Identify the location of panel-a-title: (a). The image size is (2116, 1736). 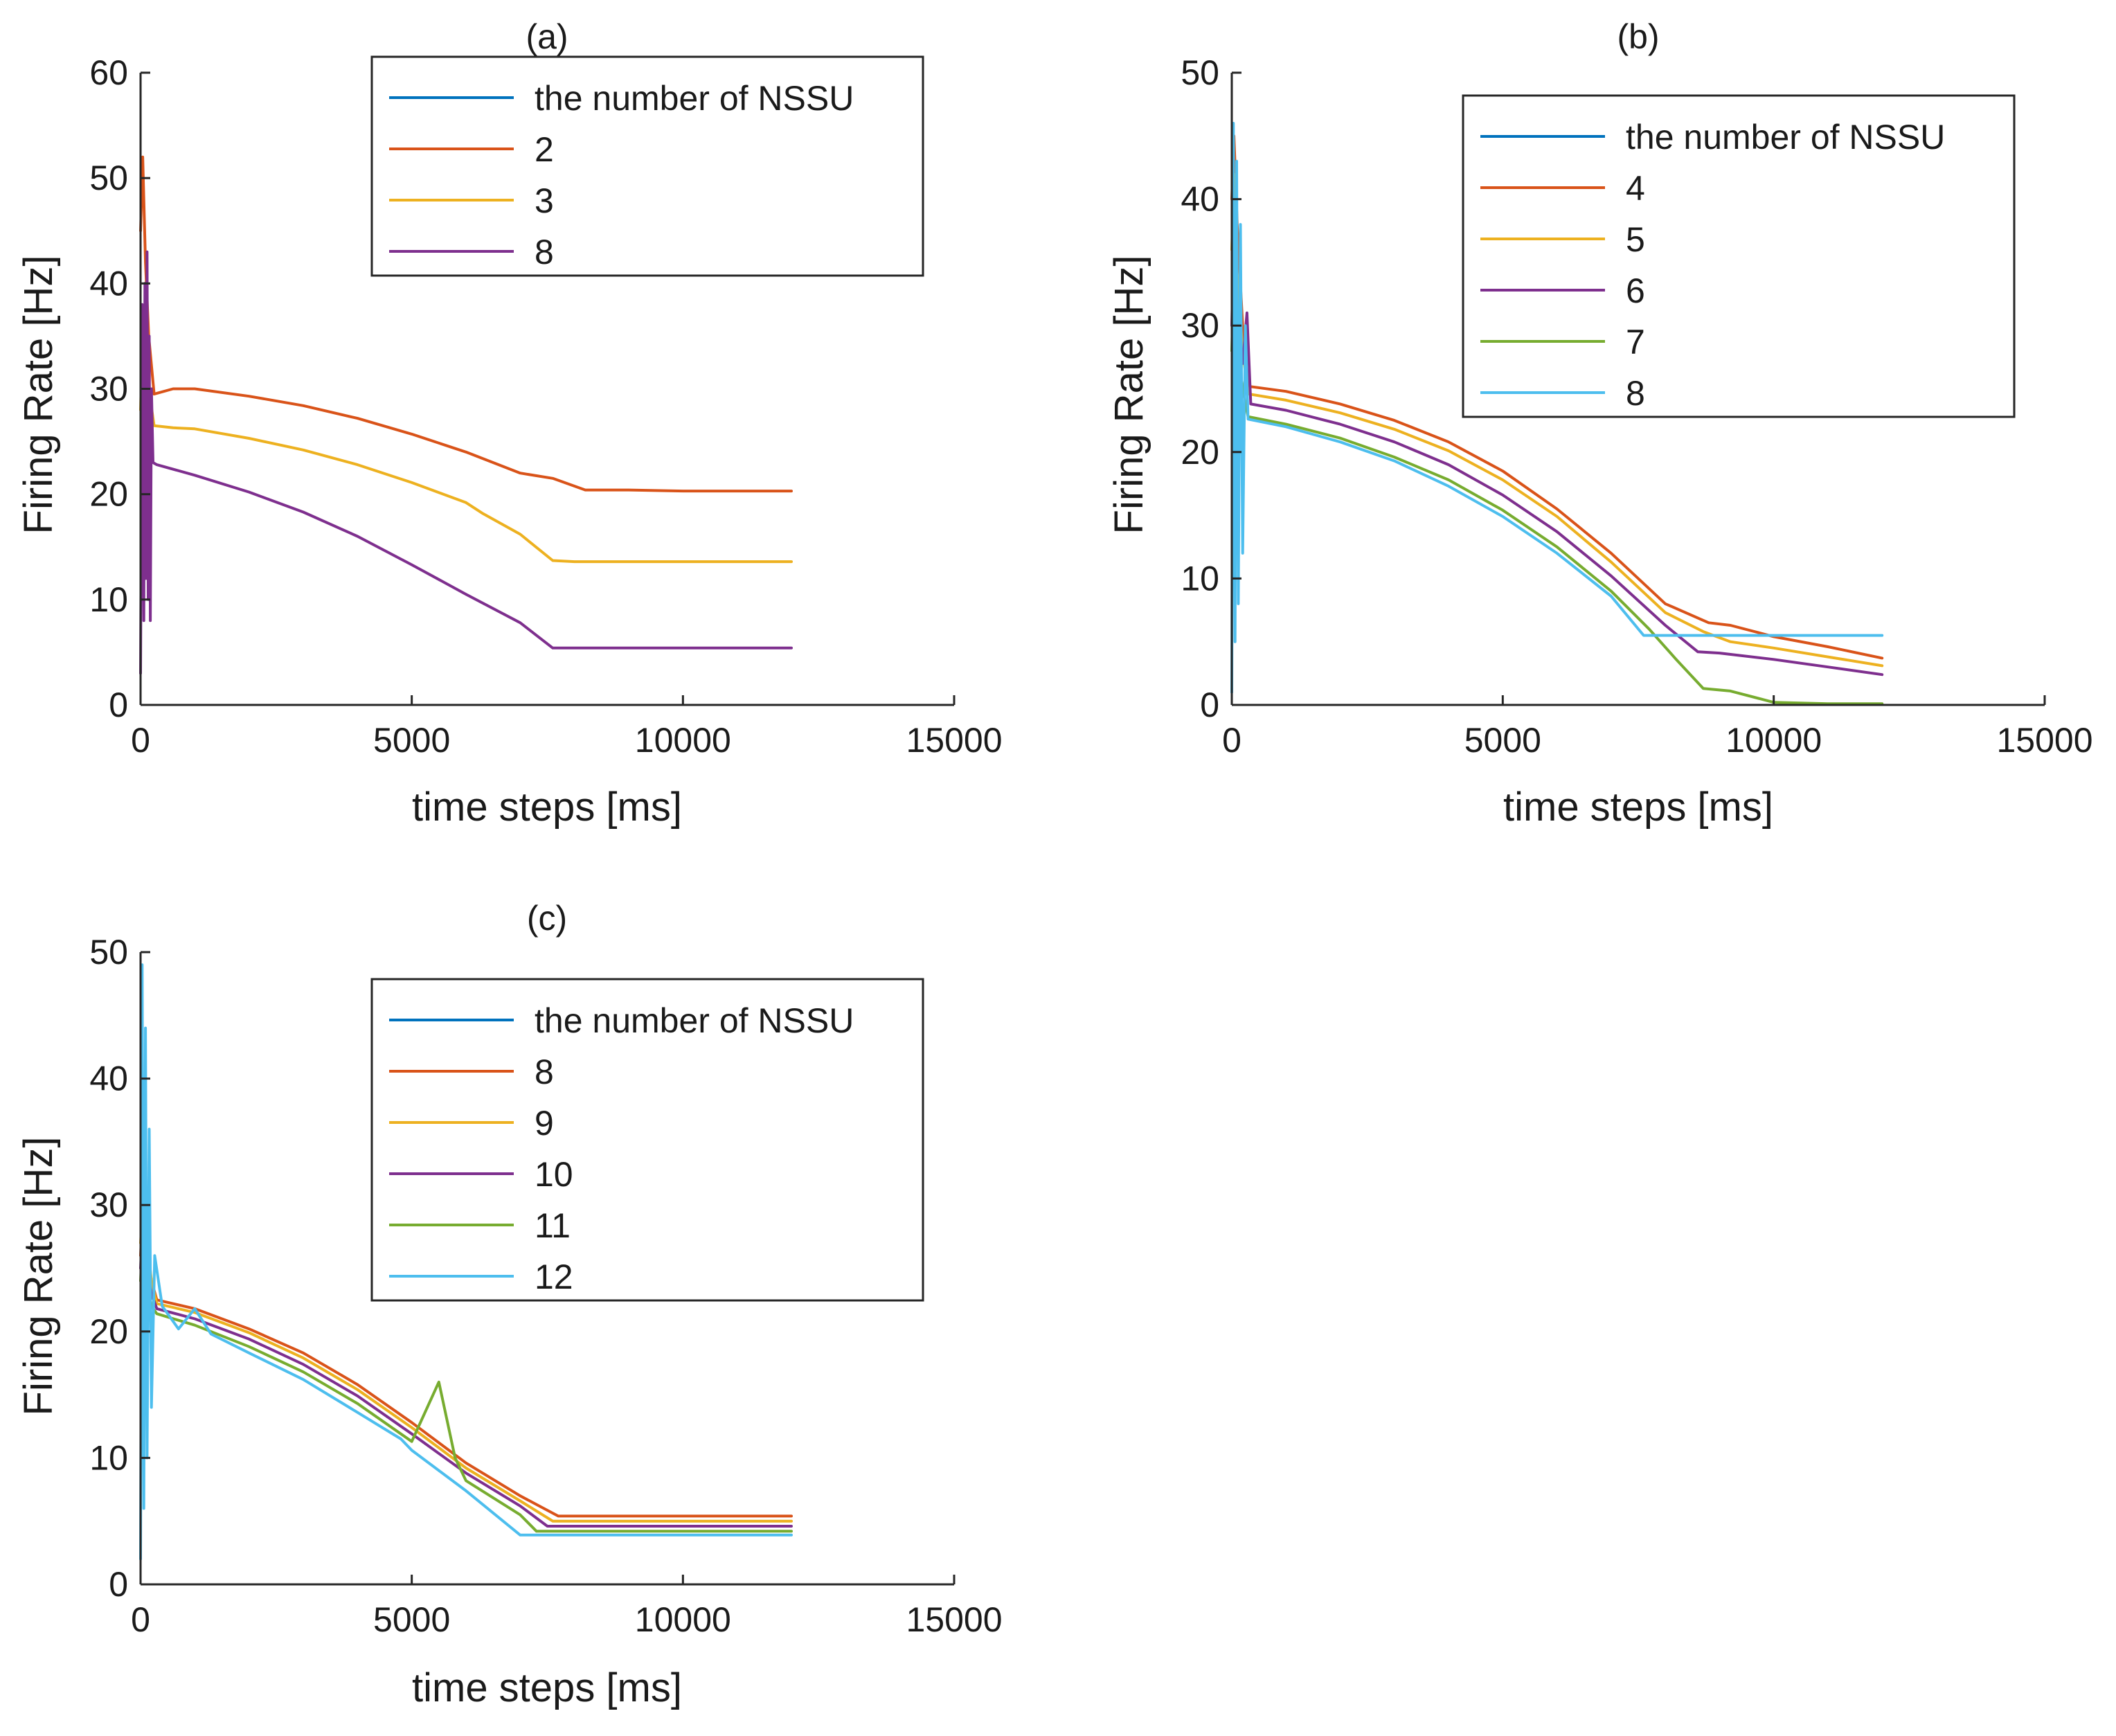
(547, 36).